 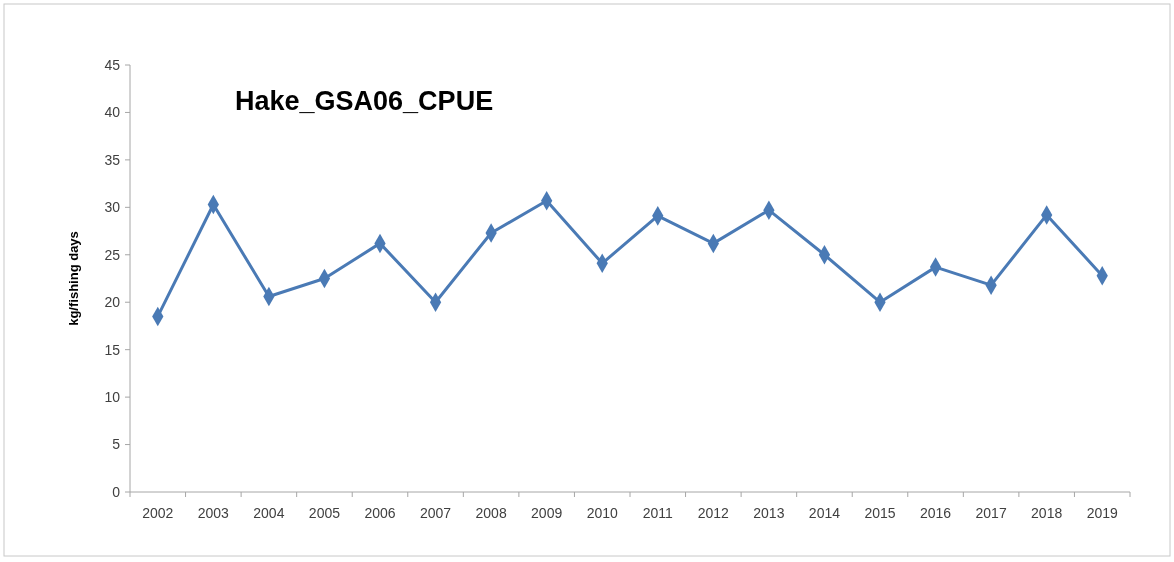 What do you see at coordinates (116, 444) in the screenshot?
I see `y-tick-label: 5` at bounding box center [116, 444].